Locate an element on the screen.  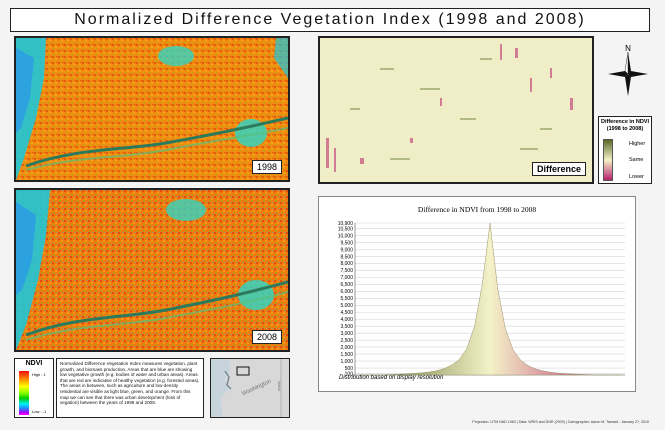
locator-inset-map: Washington Idaho is located at coordinates (250, 388).